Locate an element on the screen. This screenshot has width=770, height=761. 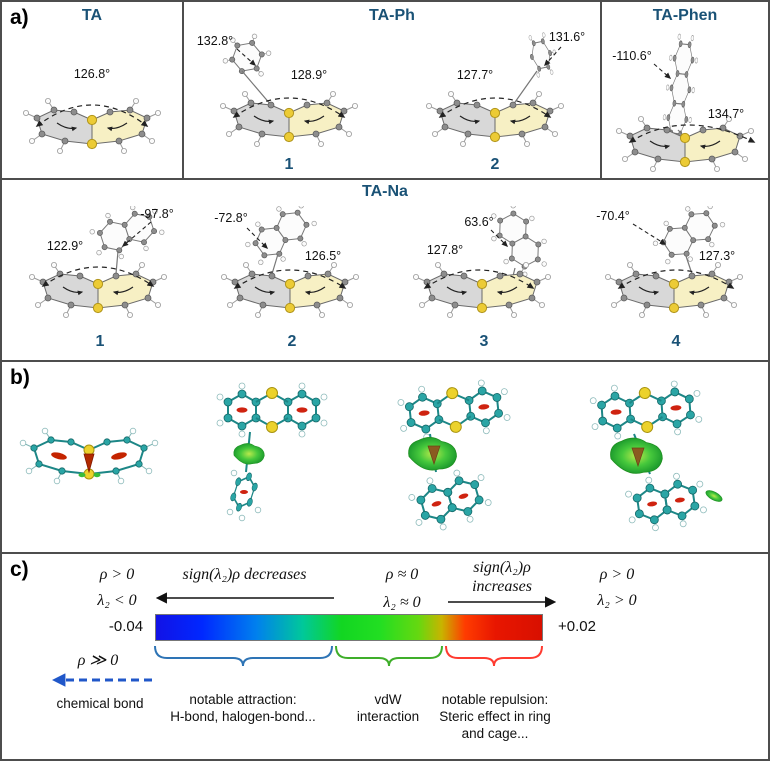
repulsion-label-line1: notable repulsion: is located at coordinates (495, 699).